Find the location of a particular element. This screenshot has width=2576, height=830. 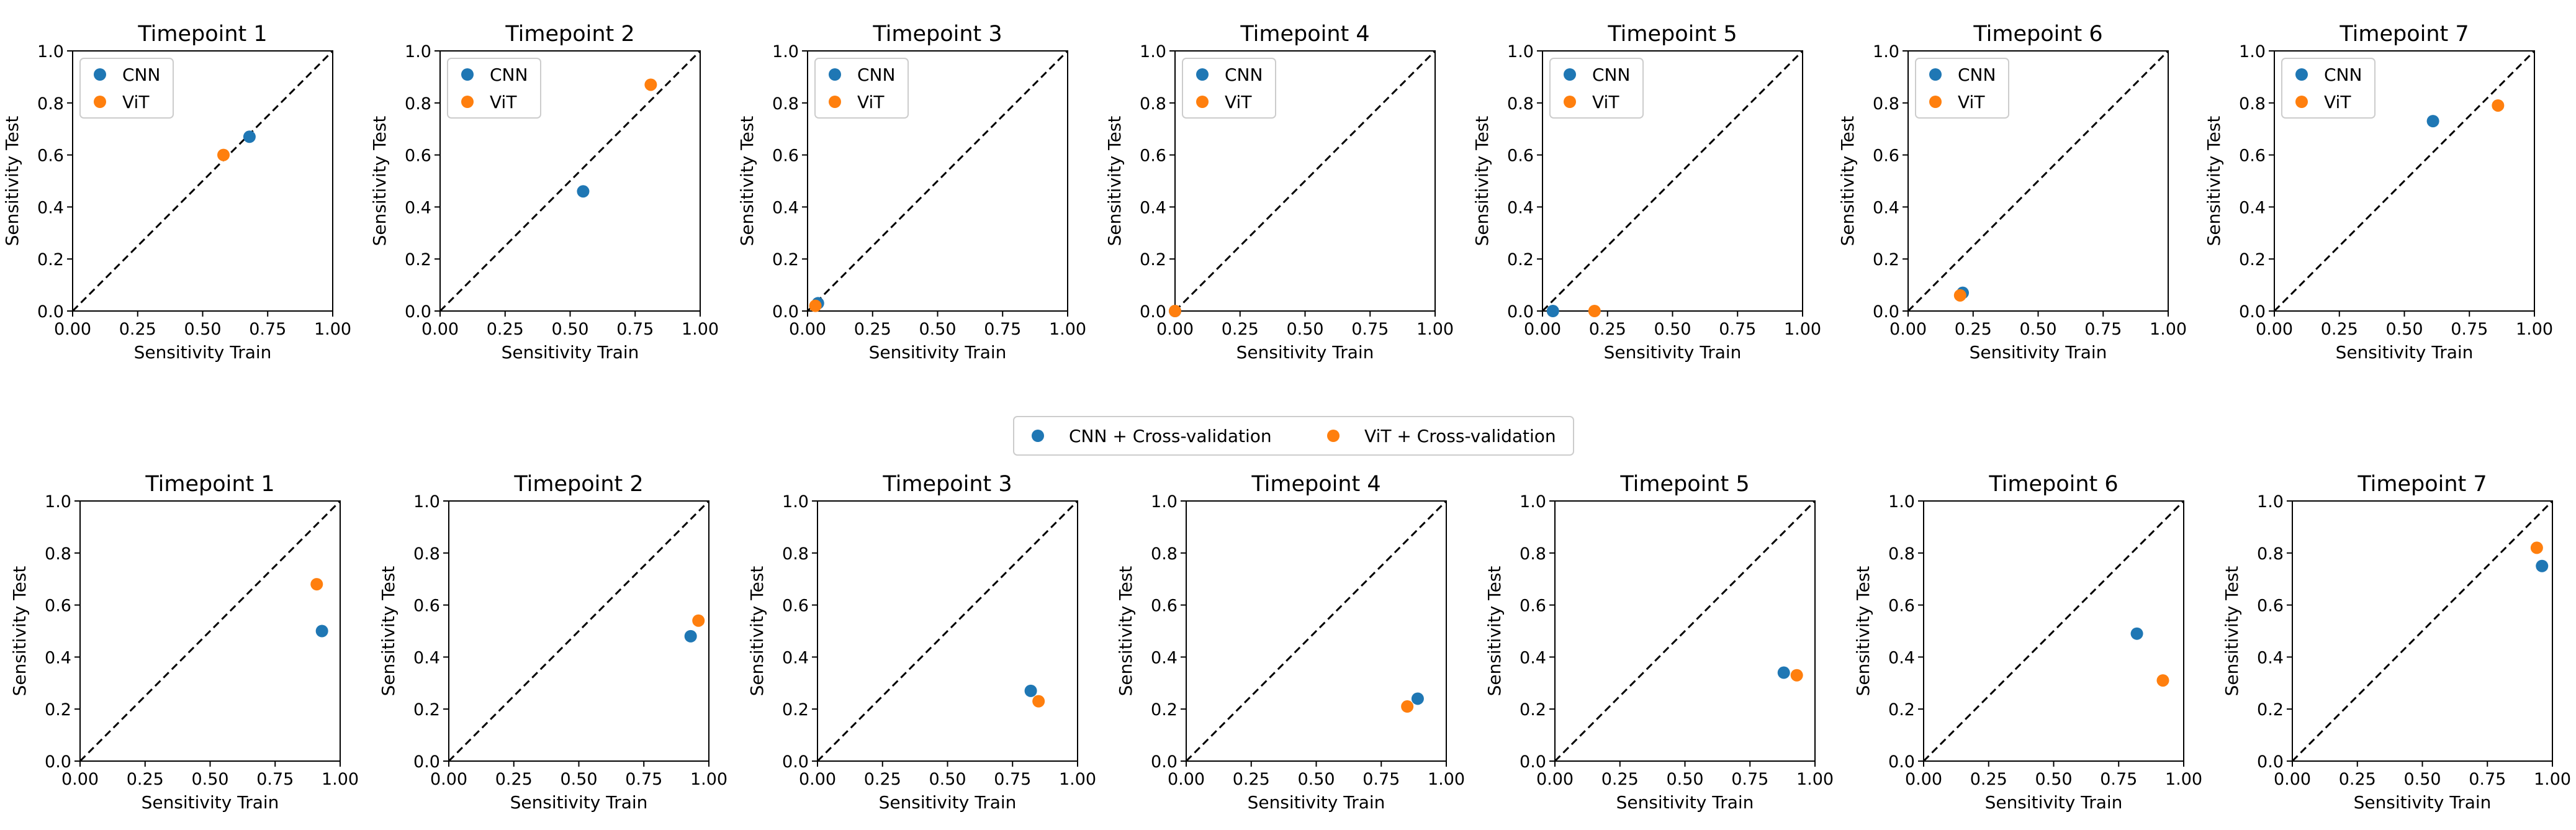

subplot-title: Timepoint 6 is located at coordinates (2053, 484).